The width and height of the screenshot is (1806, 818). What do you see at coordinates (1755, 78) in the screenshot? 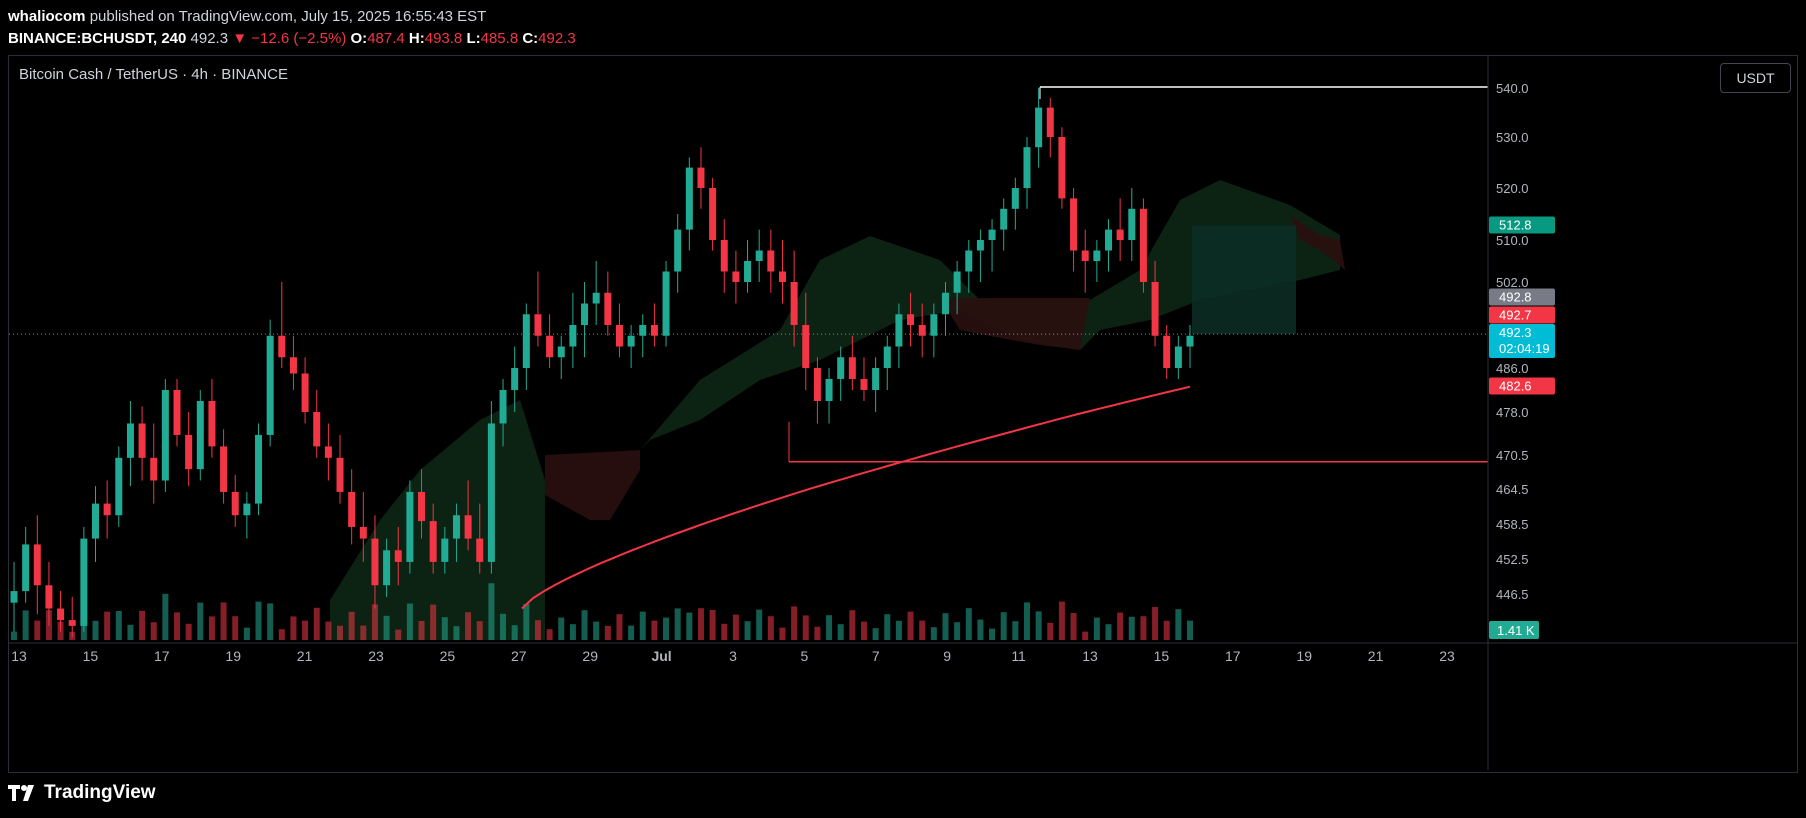
I see `currency-button: USDT` at bounding box center [1755, 78].